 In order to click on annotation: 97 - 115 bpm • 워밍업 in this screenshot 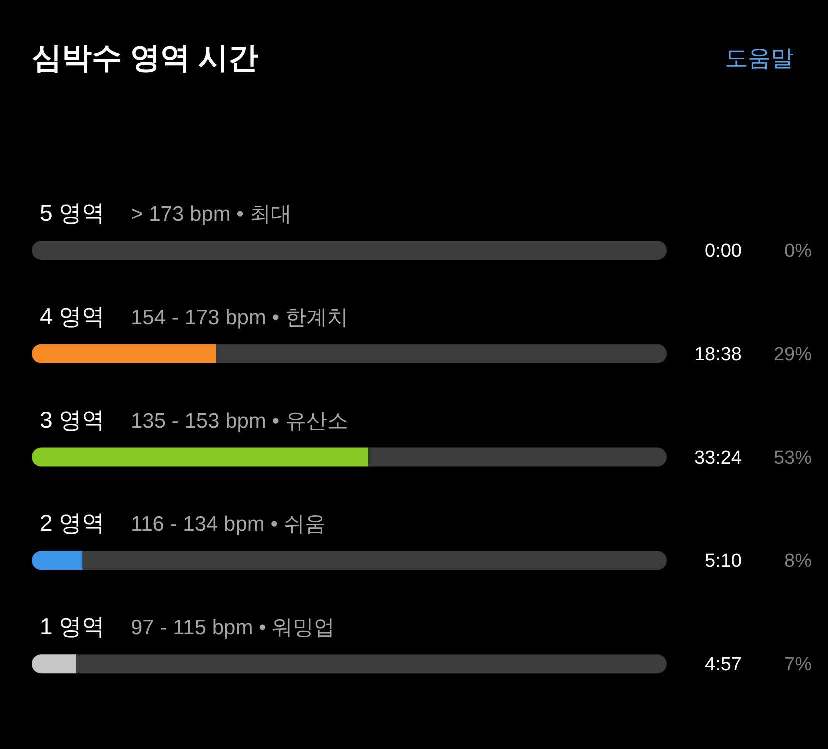, I will do `click(233, 628)`.